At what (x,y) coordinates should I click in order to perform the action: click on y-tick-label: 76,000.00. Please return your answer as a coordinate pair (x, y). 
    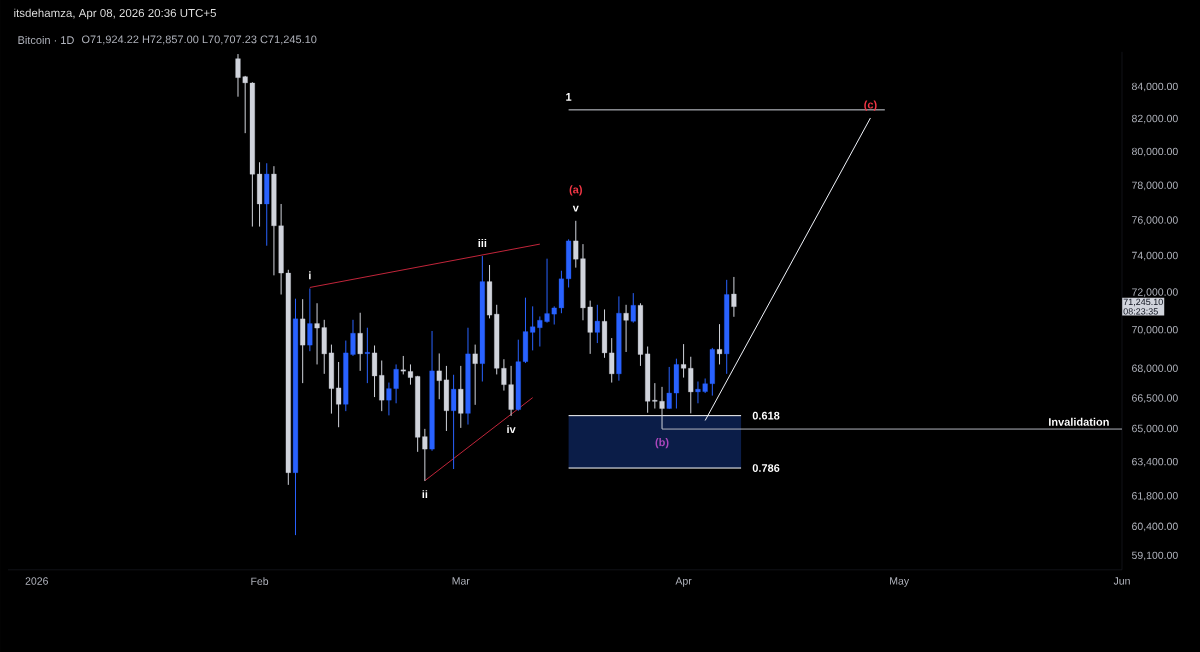
    Looking at the image, I should click on (1155, 220).